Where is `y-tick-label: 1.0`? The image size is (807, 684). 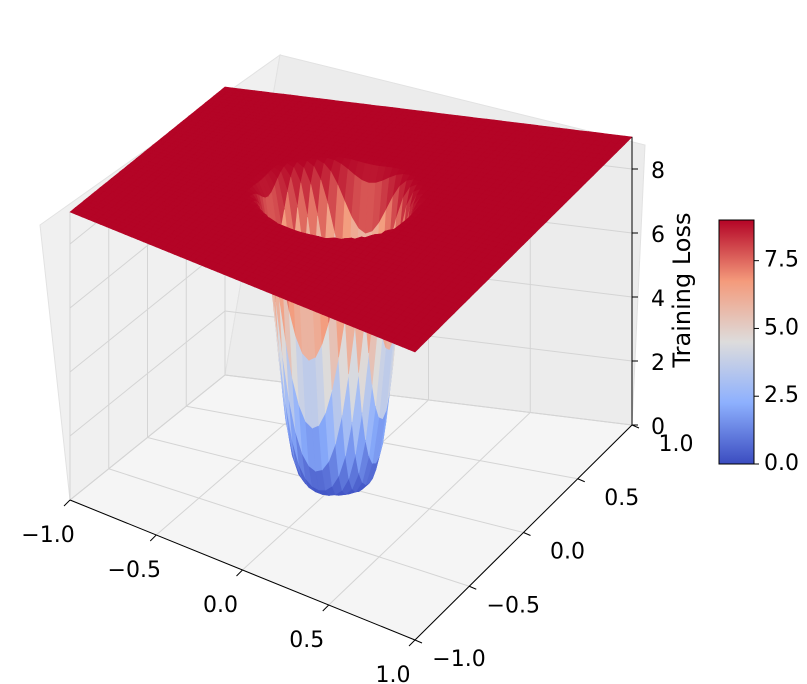
y-tick-label: 1.0 is located at coordinates (676, 444).